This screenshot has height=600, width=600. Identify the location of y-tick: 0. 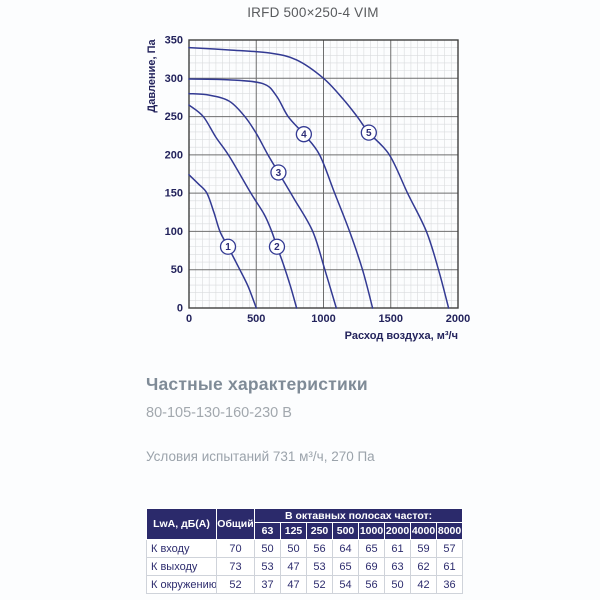
(180, 309).